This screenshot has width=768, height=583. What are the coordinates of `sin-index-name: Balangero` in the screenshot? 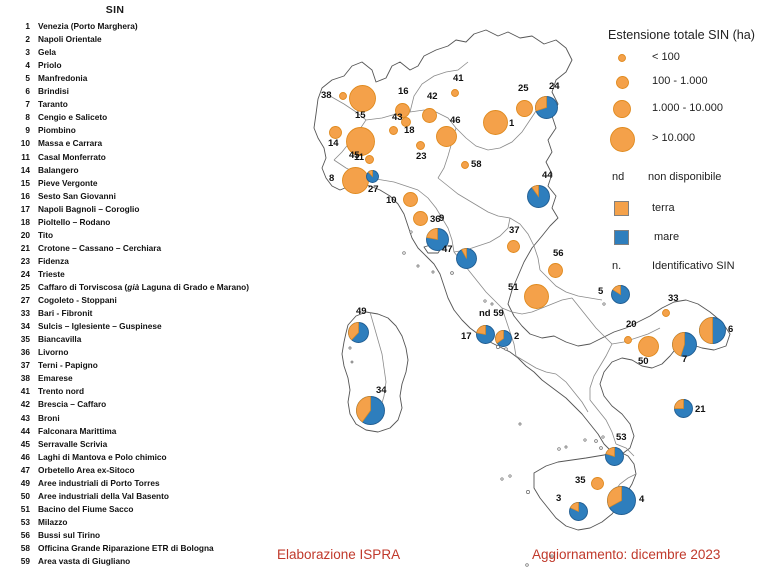 It's located at (58, 169).